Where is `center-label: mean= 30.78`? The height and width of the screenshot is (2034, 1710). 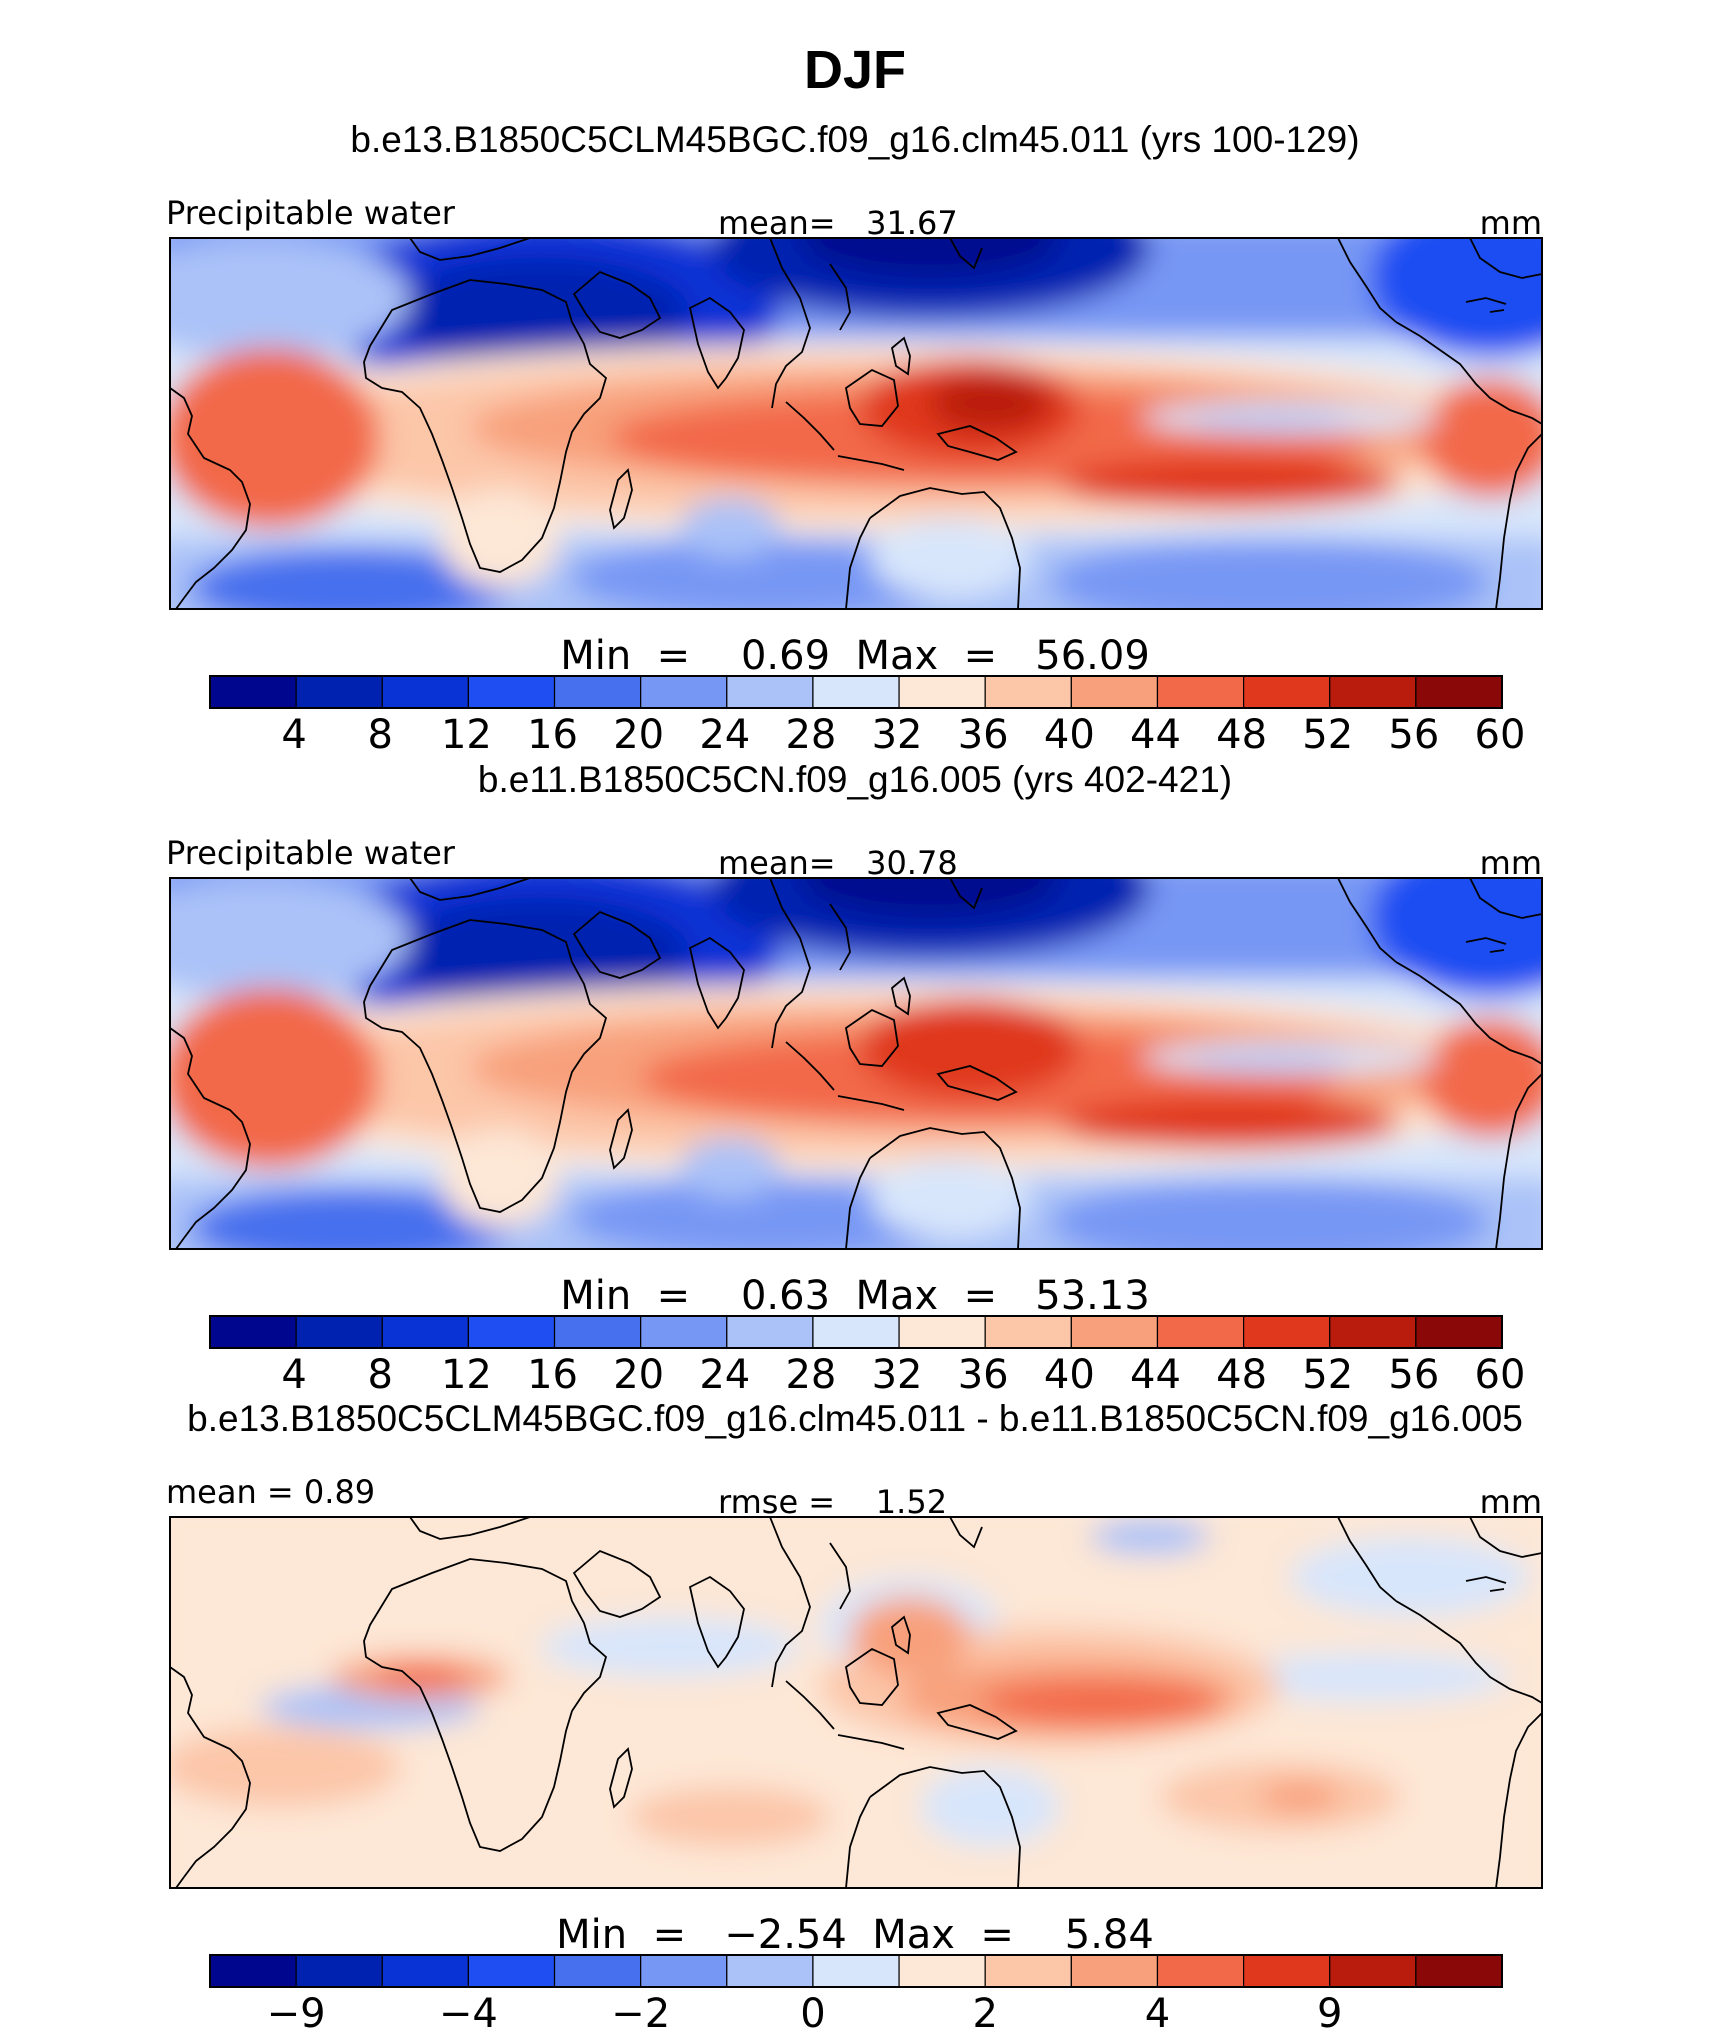 center-label: mean= 30.78 is located at coordinates (838, 863).